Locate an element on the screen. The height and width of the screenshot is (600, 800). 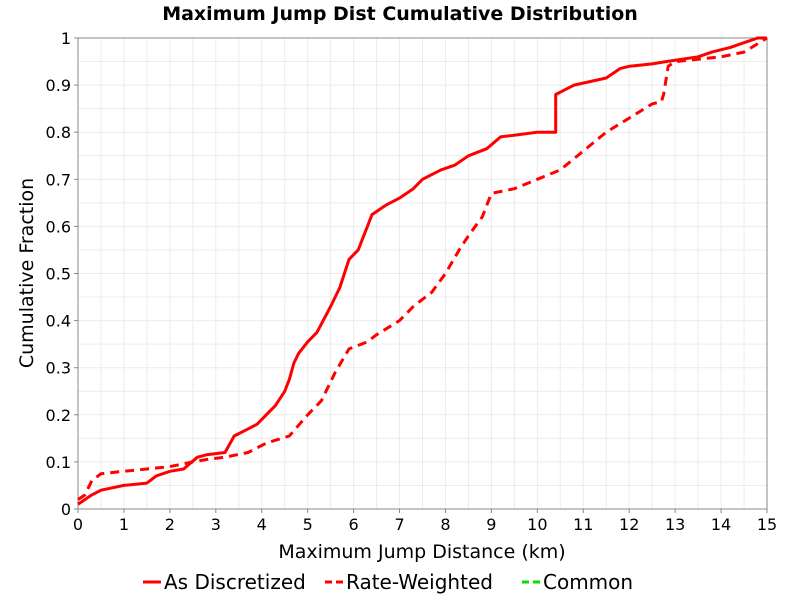
x-tick-label: 15 is located at coordinates (767, 524).